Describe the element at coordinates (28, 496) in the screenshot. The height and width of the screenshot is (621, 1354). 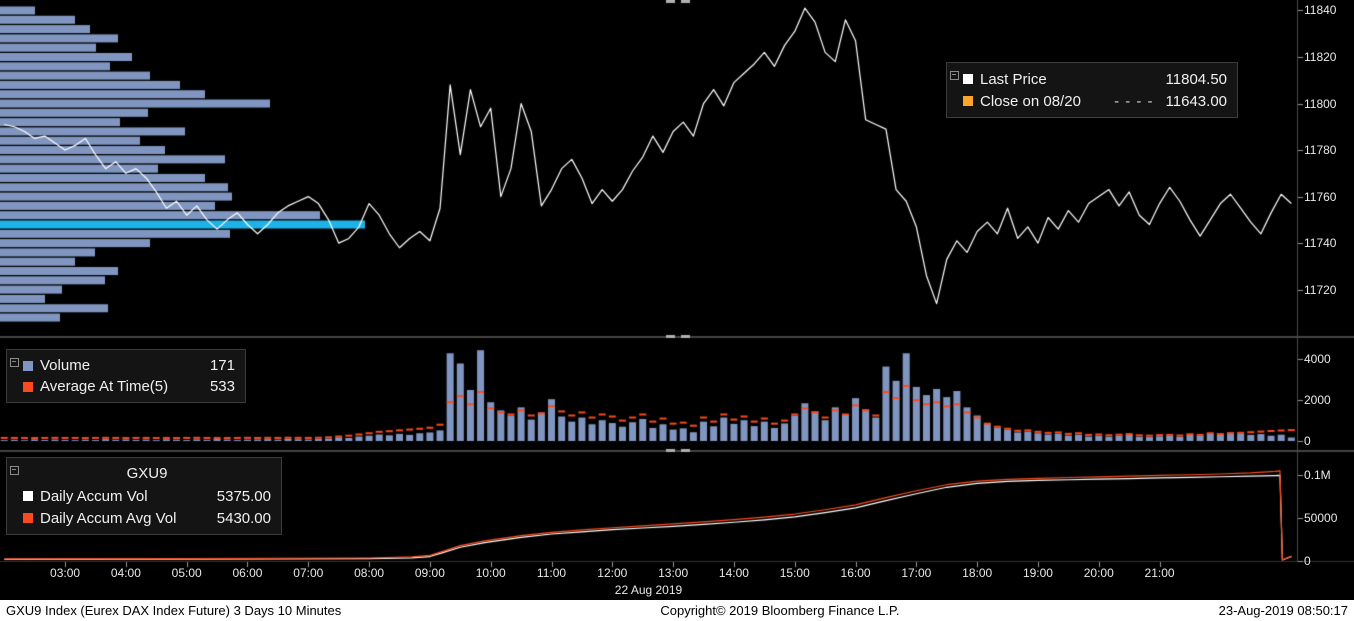
I see `daily-accum-vol-swatch` at that location.